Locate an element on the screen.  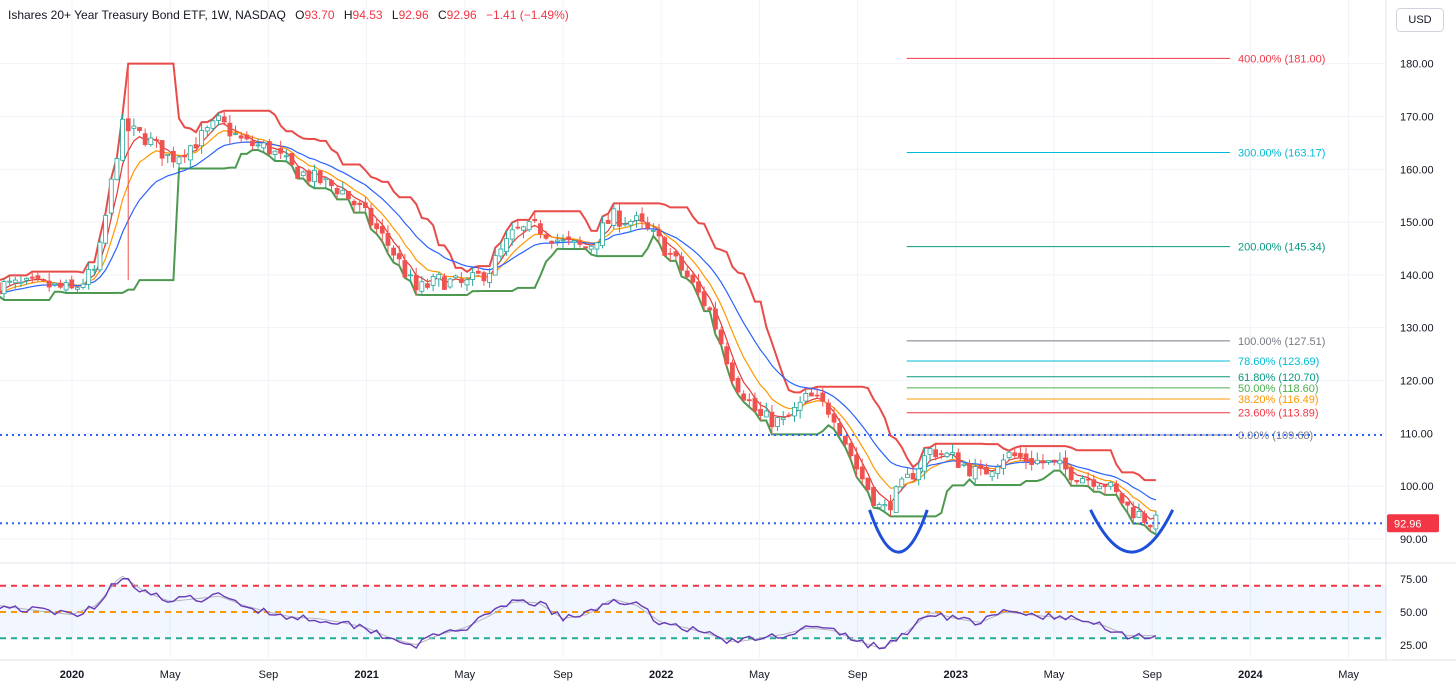
last-price-label: 92.96 is located at coordinates (1408, 524).